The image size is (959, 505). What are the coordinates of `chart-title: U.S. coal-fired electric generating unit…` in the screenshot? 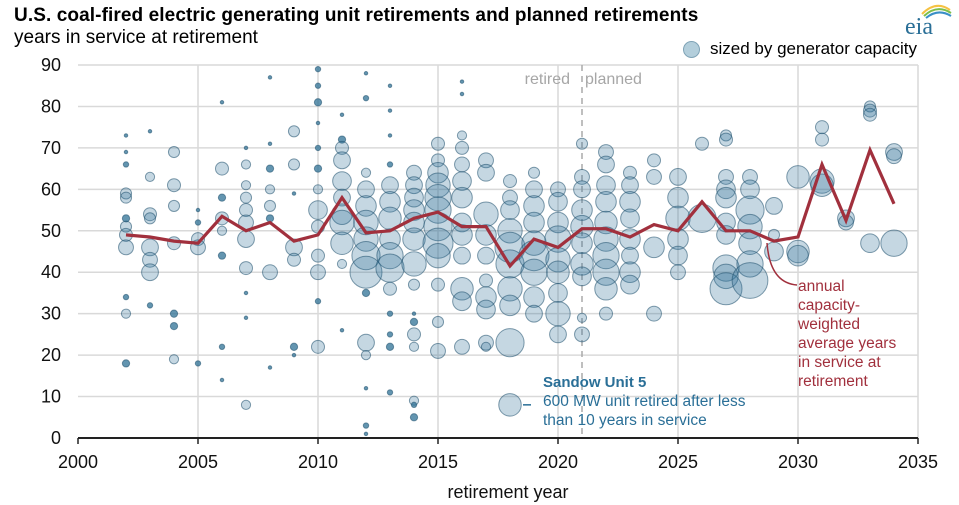 It's located at (356, 15).